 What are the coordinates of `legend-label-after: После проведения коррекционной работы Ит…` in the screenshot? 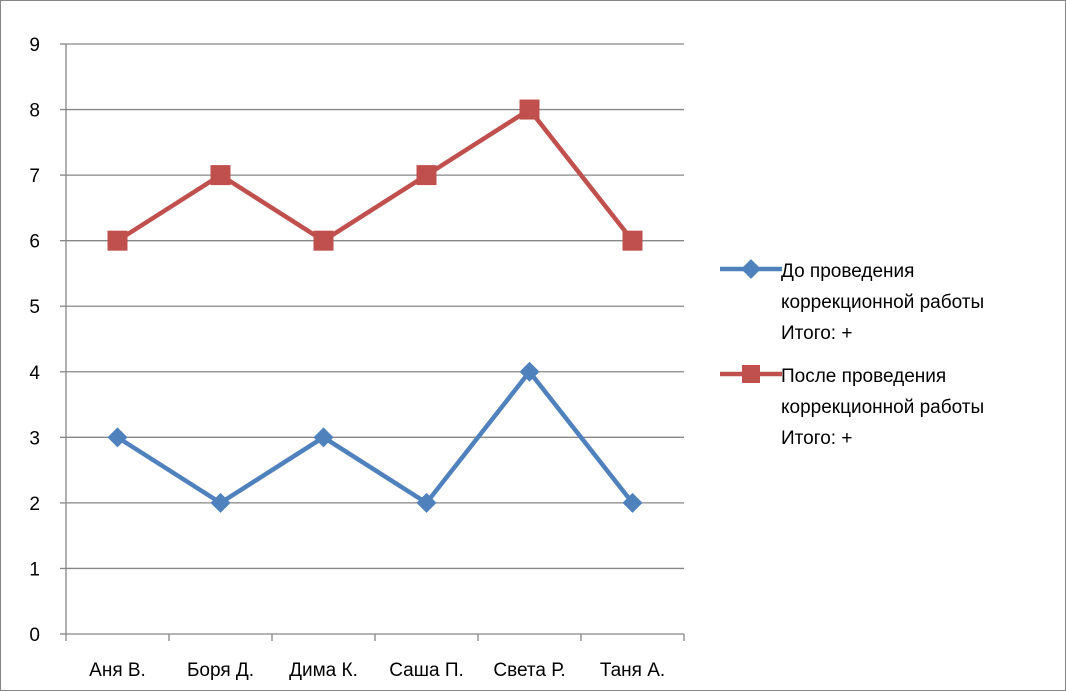 It's located at (883, 407).